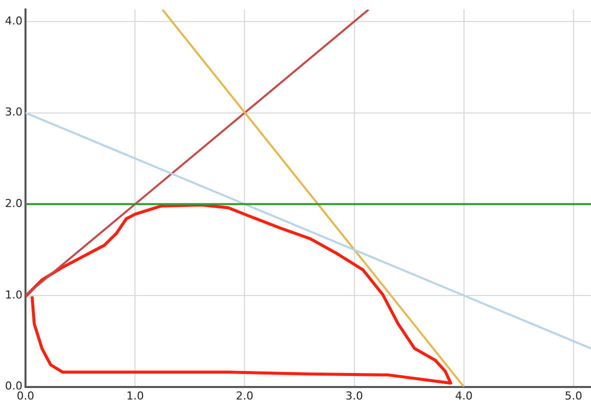 The image size is (591, 408). What do you see at coordinates (13, 21) in the screenshot?
I see `y-tick-label: 4.0` at bounding box center [13, 21].